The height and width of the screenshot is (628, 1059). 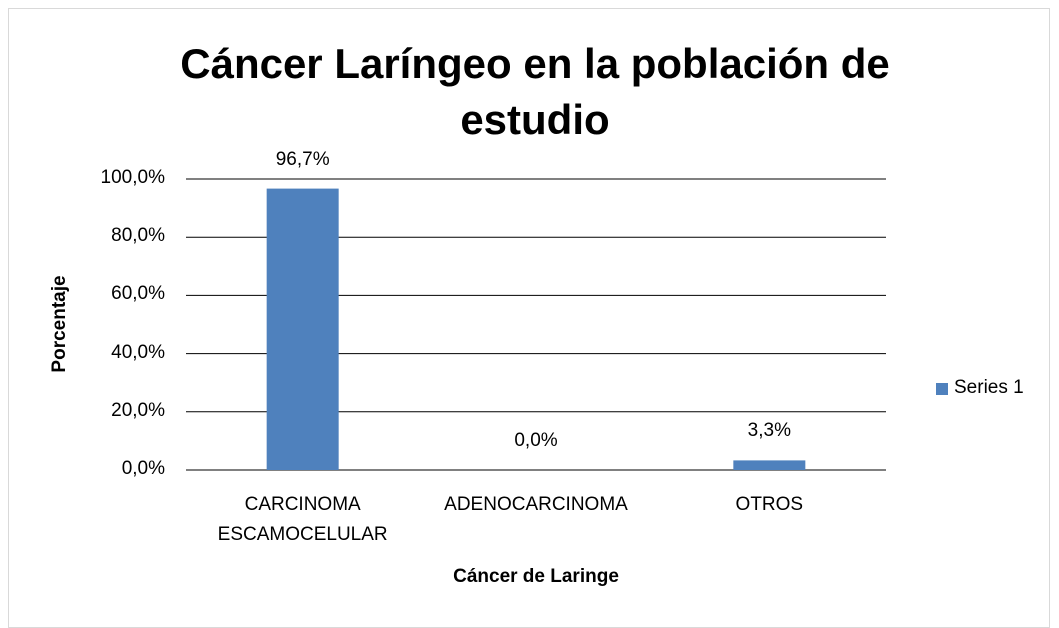 What do you see at coordinates (138, 236) in the screenshot?
I see `y-tick-label: 80,0%` at bounding box center [138, 236].